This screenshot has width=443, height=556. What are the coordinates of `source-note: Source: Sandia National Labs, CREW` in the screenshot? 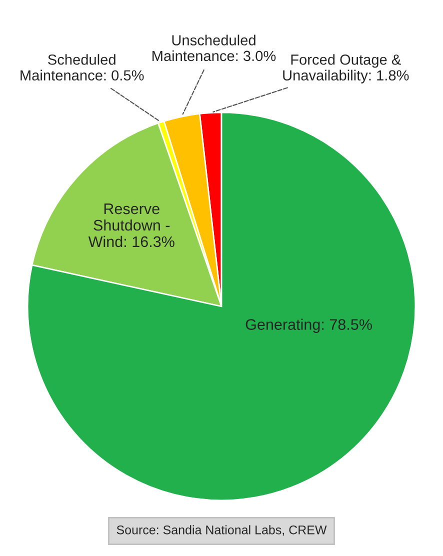 It's located at (221, 530).